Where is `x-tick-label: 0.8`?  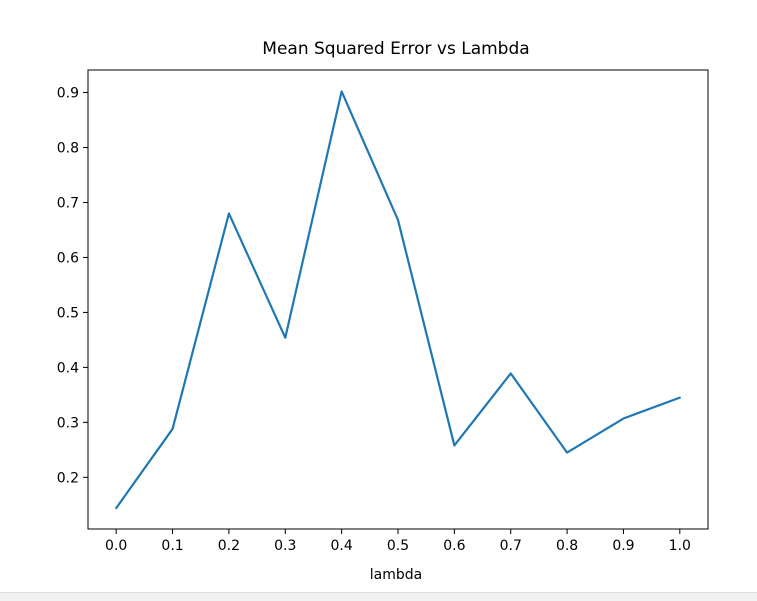 x-tick-label: 0.8 is located at coordinates (567, 546).